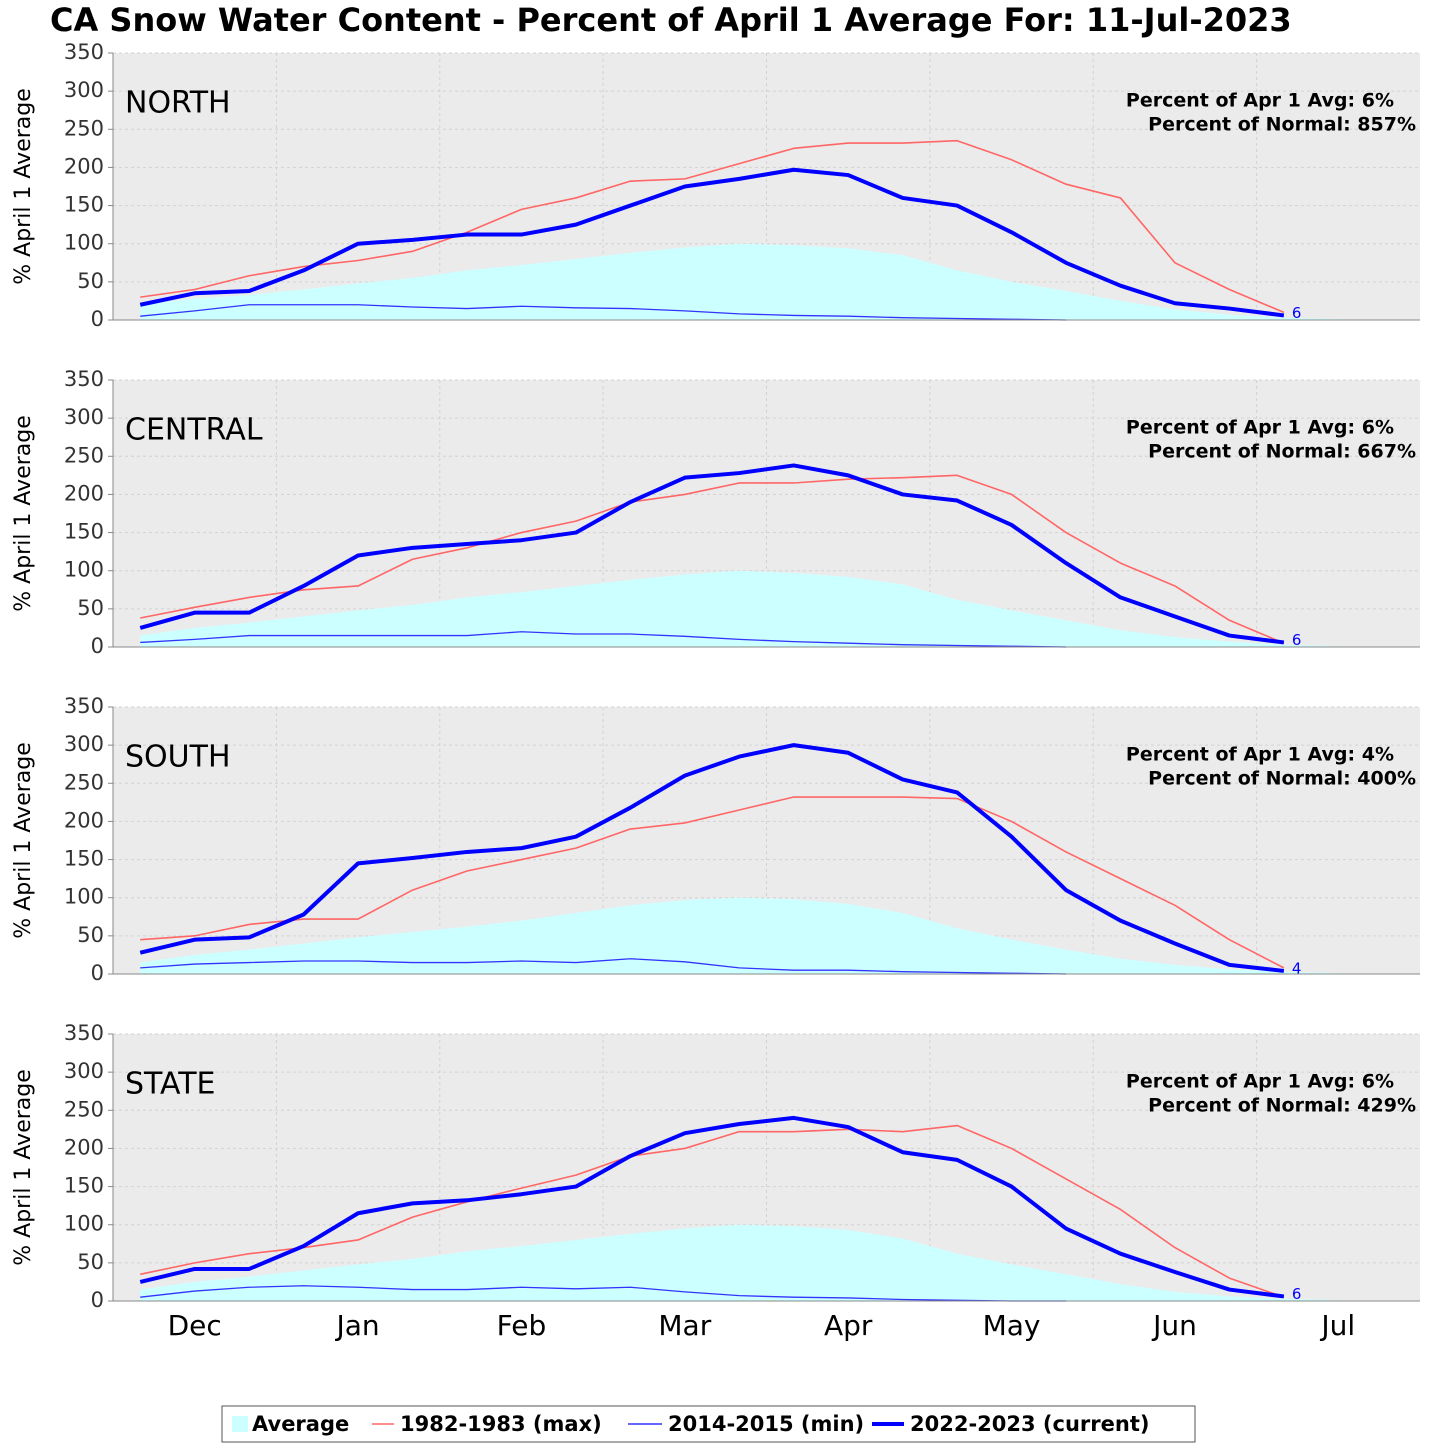  Describe the element at coordinates (1282, 125) in the screenshot. I see `annotation: Percent of Normal: 857%` at that location.